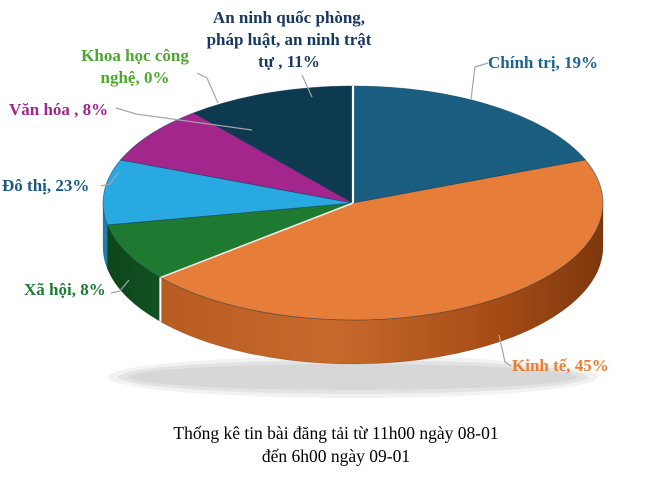 This screenshot has height=477, width=672. I want to click on slice-label-chinh-tri: Chính trị, 19%, so click(543, 62).